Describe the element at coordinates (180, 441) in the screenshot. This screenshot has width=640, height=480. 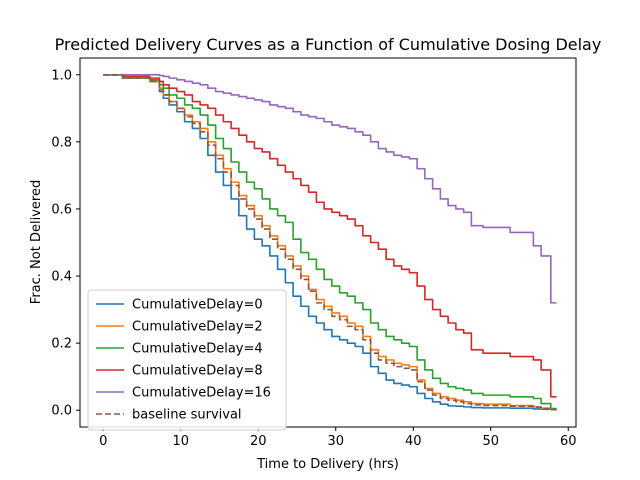
I see `x-tick-label: 10` at that location.